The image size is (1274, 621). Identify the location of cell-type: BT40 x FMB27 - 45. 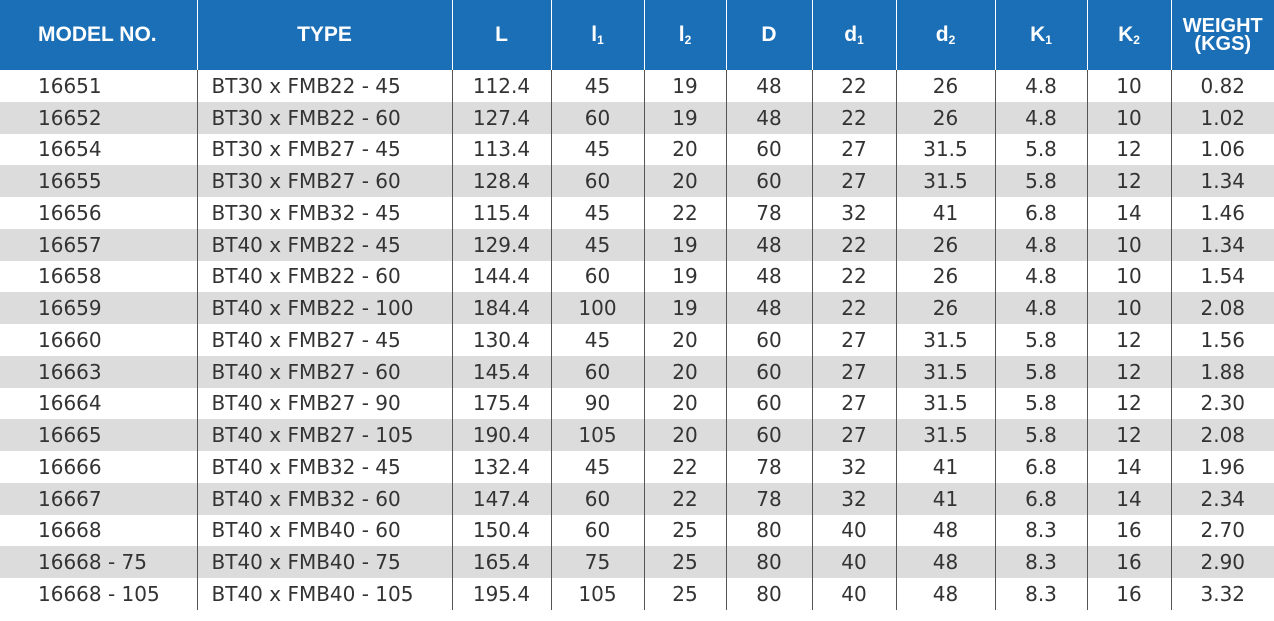
(325, 340).